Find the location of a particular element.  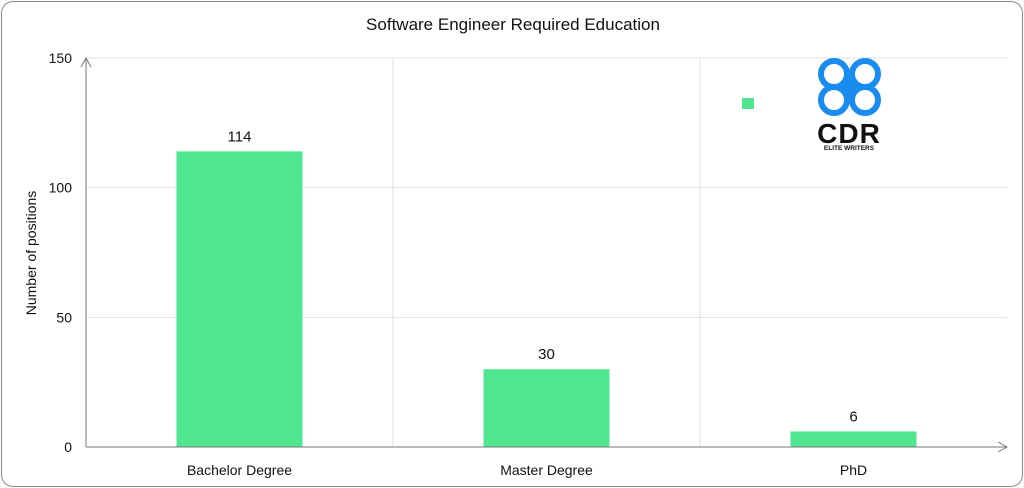

y-tick-label: 100 is located at coordinates (61, 188).